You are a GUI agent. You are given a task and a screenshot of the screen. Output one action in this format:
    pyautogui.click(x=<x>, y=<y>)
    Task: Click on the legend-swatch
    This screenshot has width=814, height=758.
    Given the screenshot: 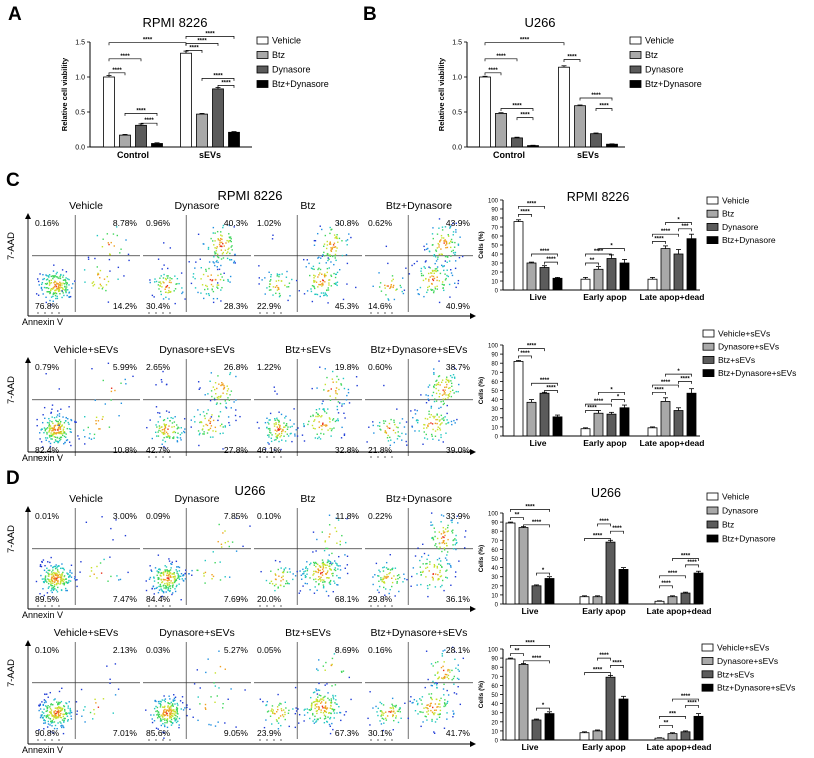 What is the action you would take?
    pyautogui.click(x=708, y=359)
    